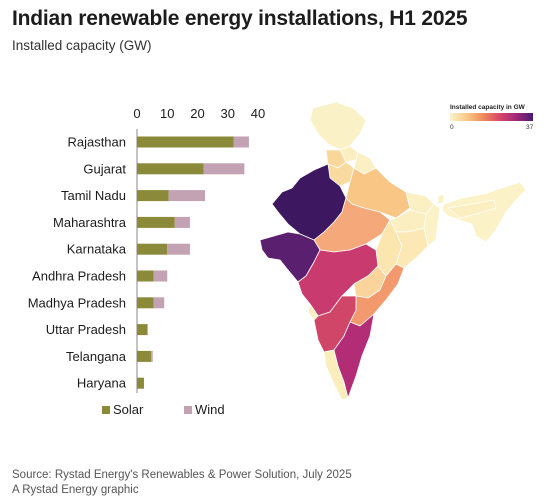 The width and height of the screenshot is (548, 500). Describe the element at coordinates (82, 45) in the screenshot. I see `chart-subtitle: Installed capacity (GW)` at that location.